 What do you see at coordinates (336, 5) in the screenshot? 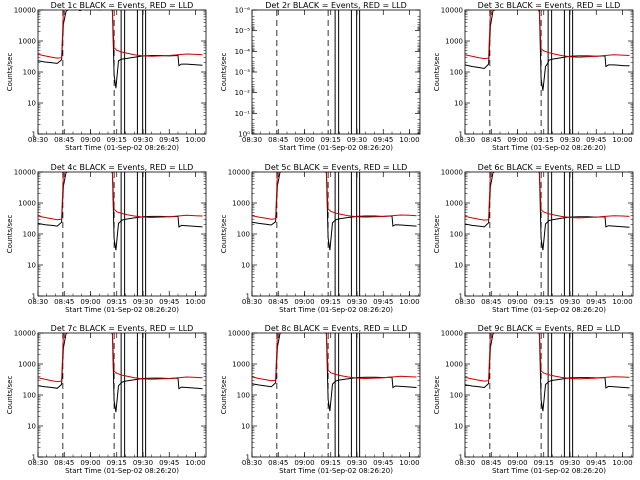
I see `panel-title: Det 2r BLACK = Events, RED = LLD` at bounding box center [336, 5].